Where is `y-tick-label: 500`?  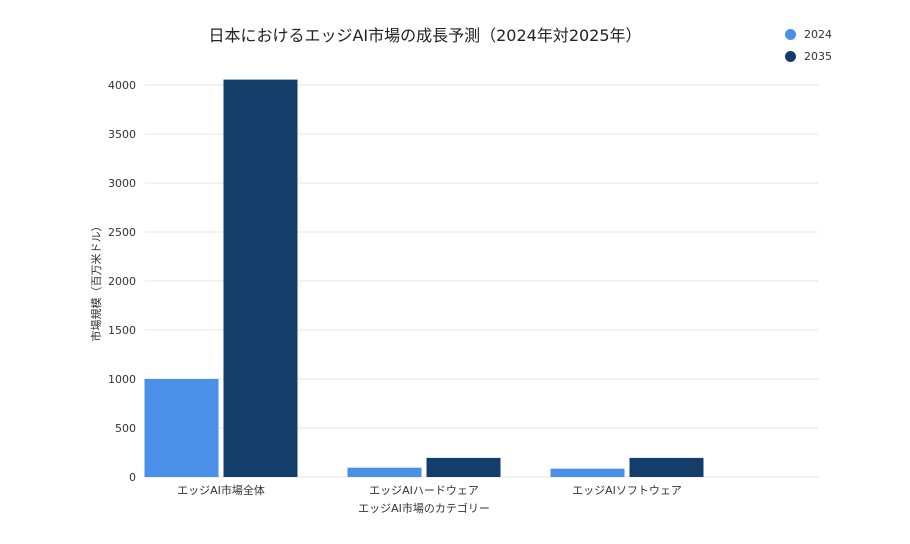 y-tick-label: 500 is located at coordinates (125, 428).